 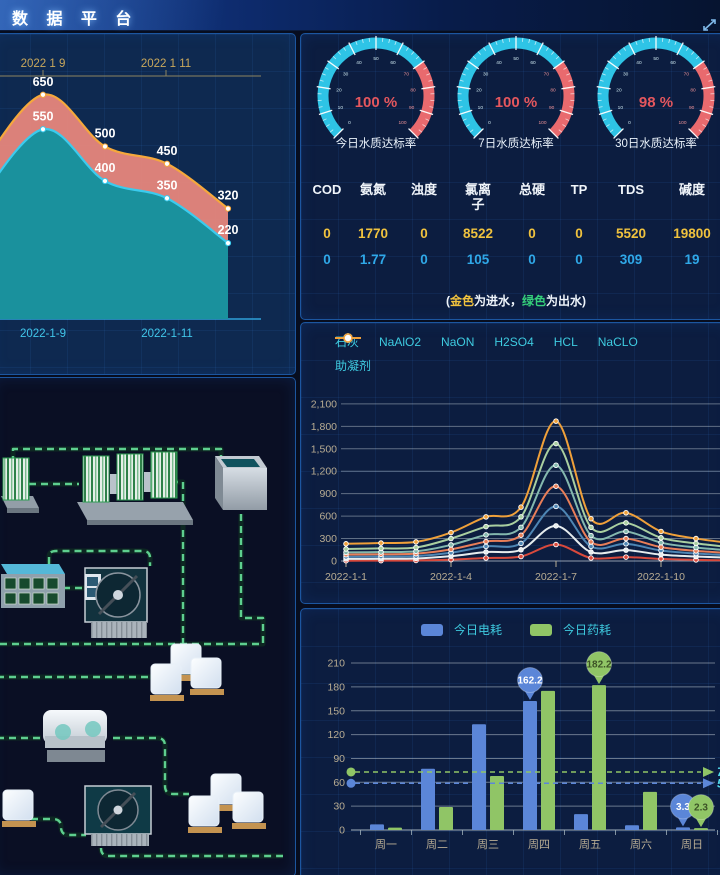 I want to click on note-open: (, so click(x=447, y=301).